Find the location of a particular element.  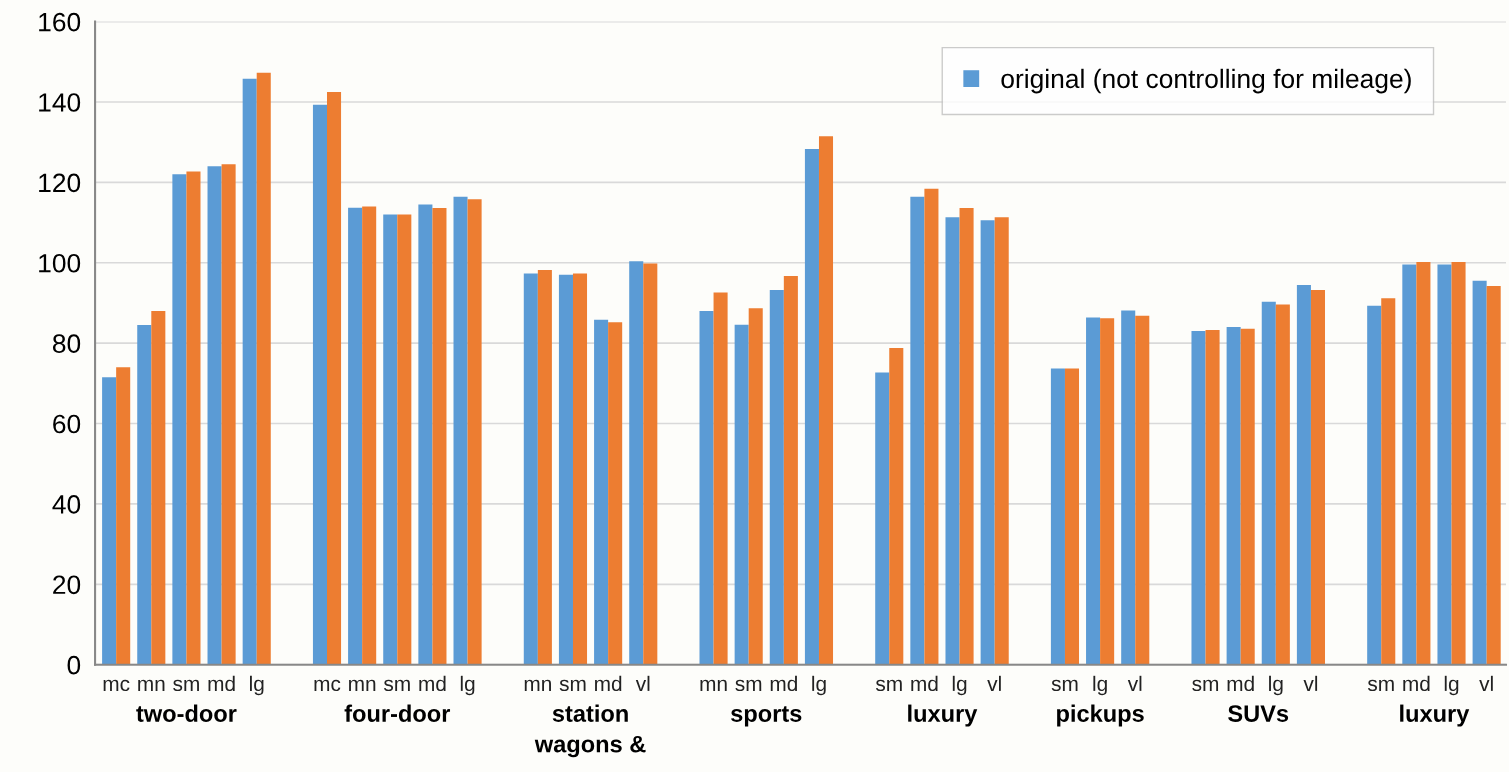

text: SUVs is located at coordinates (1258, 713).